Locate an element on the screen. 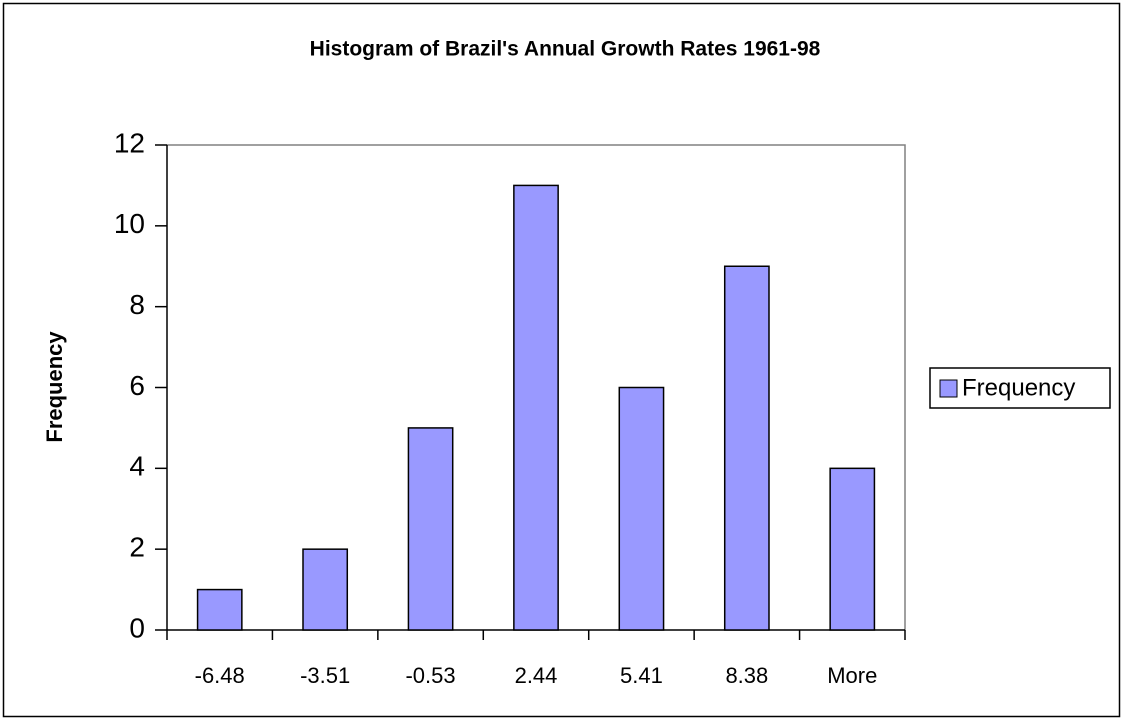  legend-label: Frequency is located at coordinates (1018, 387).